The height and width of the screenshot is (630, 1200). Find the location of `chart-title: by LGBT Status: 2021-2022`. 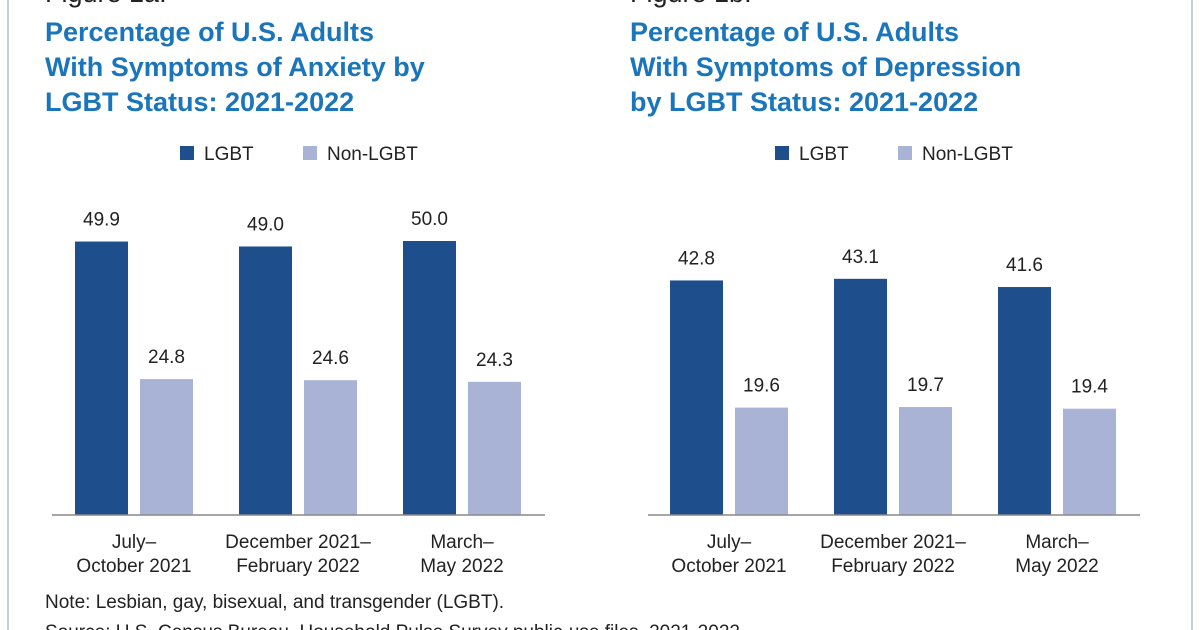

chart-title: by LGBT Status: 2021-2022 is located at coordinates (804, 102).